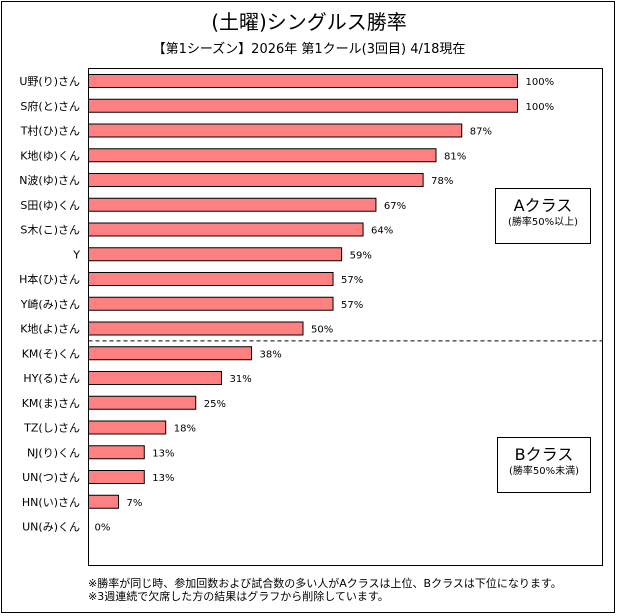 This screenshot has width=618, height=616. What do you see at coordinates (49, 81) in the screenshot?
I see `category-label: U野(り)さん` at bounding box center [49, 81].